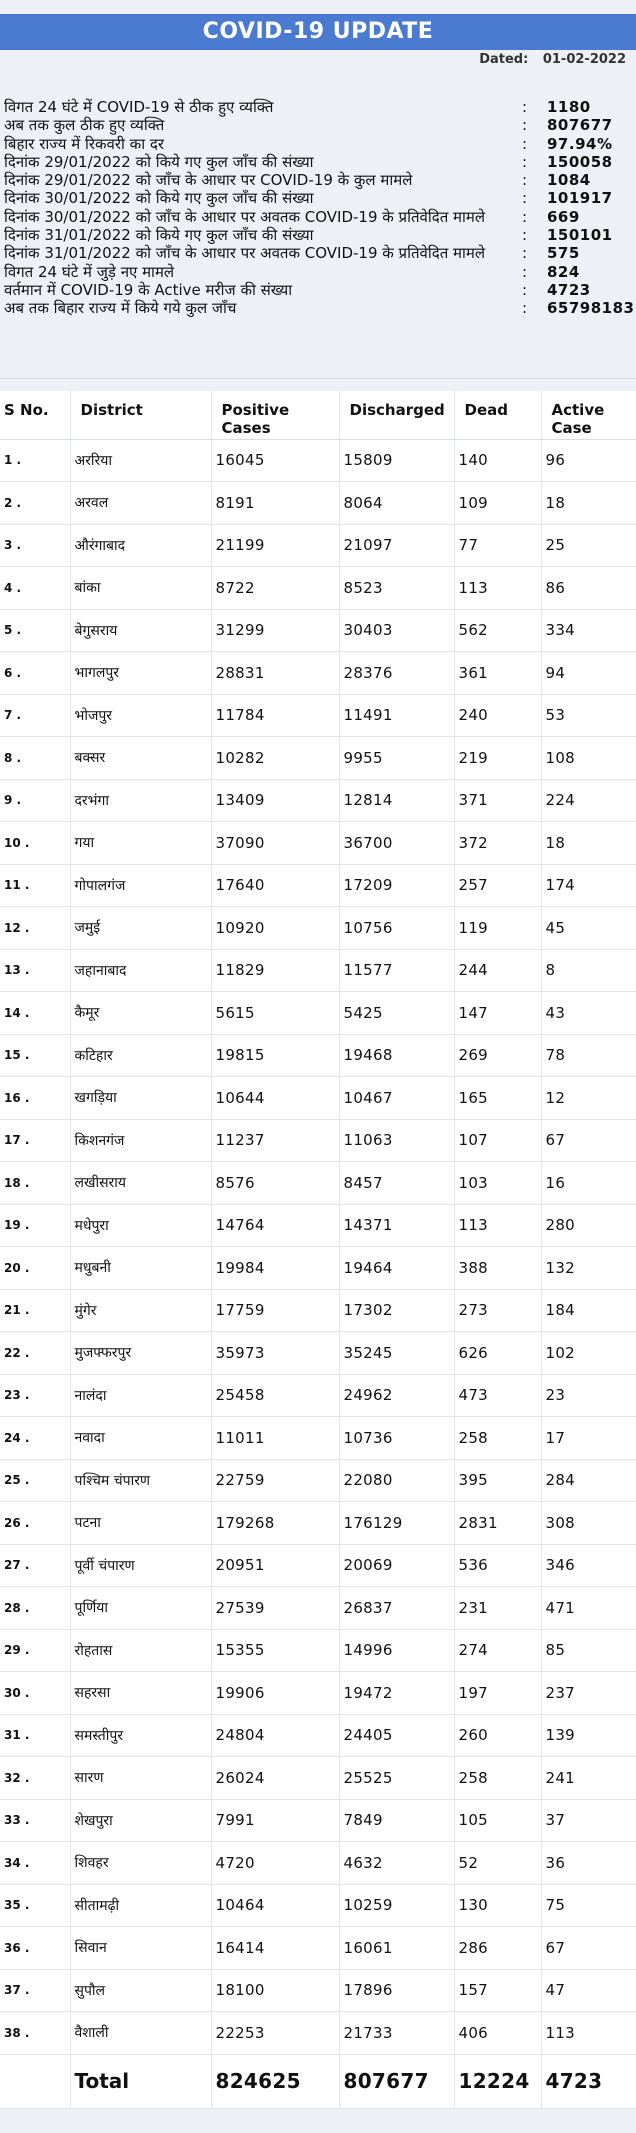 The image size is (636, 2133). I want to click on cell-active: 108, so click(588, 758).